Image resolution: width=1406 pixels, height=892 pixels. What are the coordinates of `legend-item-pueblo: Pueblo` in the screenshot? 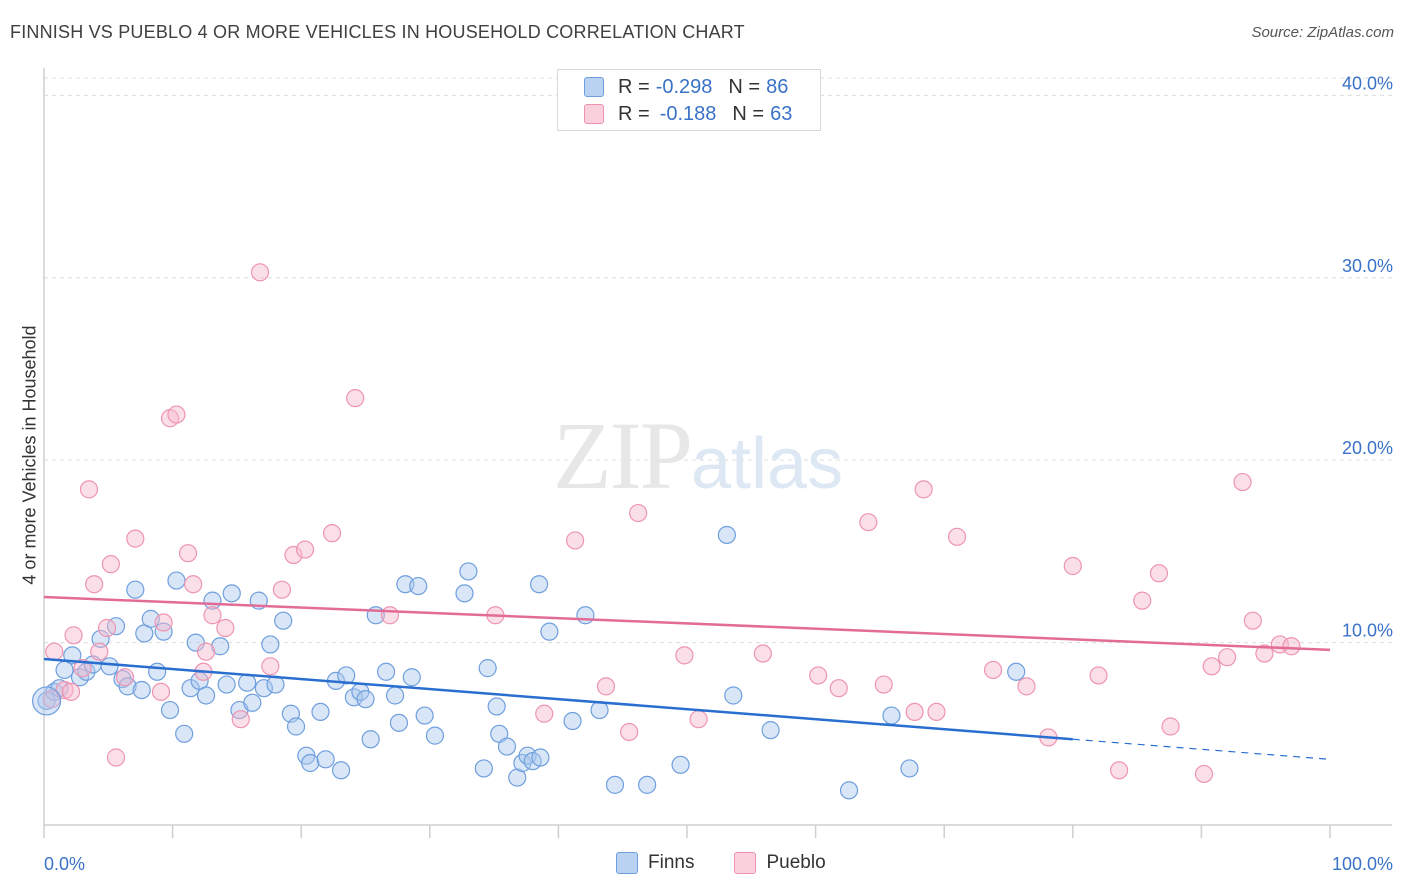 It's located at (780, 863).